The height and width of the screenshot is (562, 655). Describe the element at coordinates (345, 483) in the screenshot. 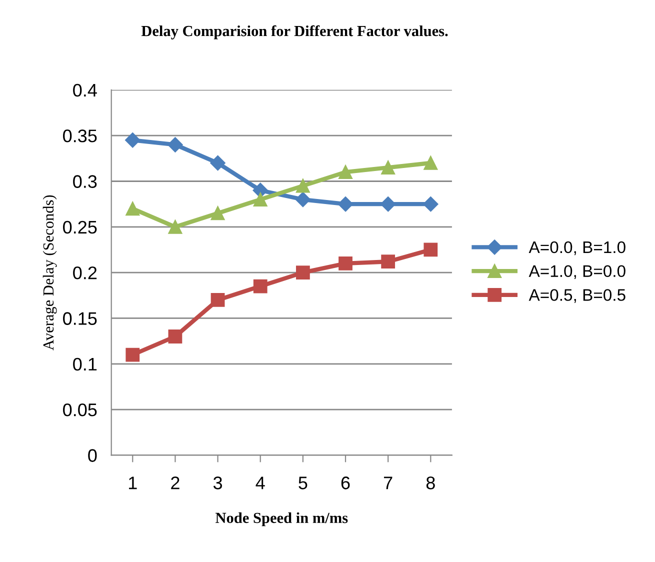

I see `x-tick-label: 6` at that location.